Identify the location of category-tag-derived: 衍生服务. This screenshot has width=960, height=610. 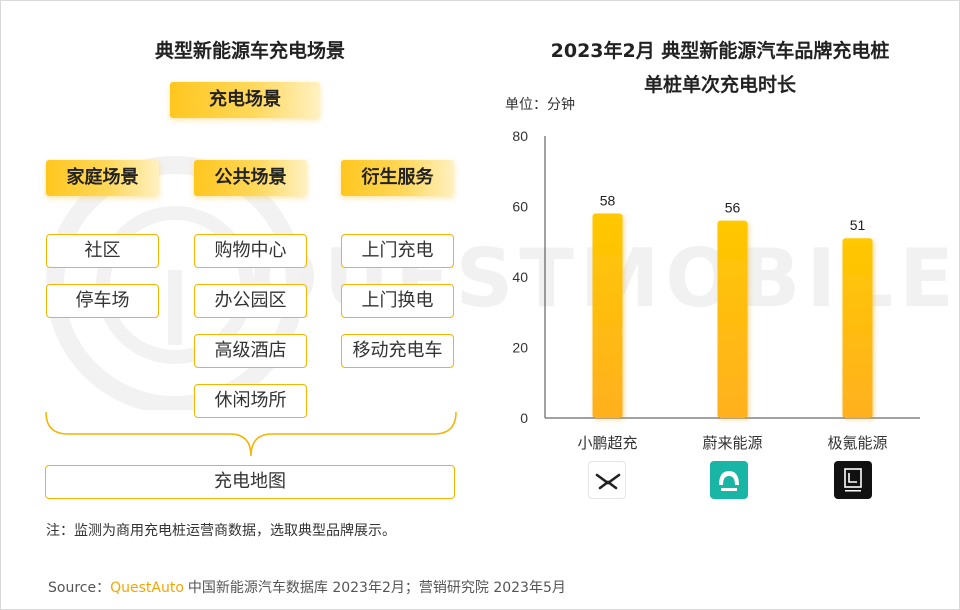
(397, 178).